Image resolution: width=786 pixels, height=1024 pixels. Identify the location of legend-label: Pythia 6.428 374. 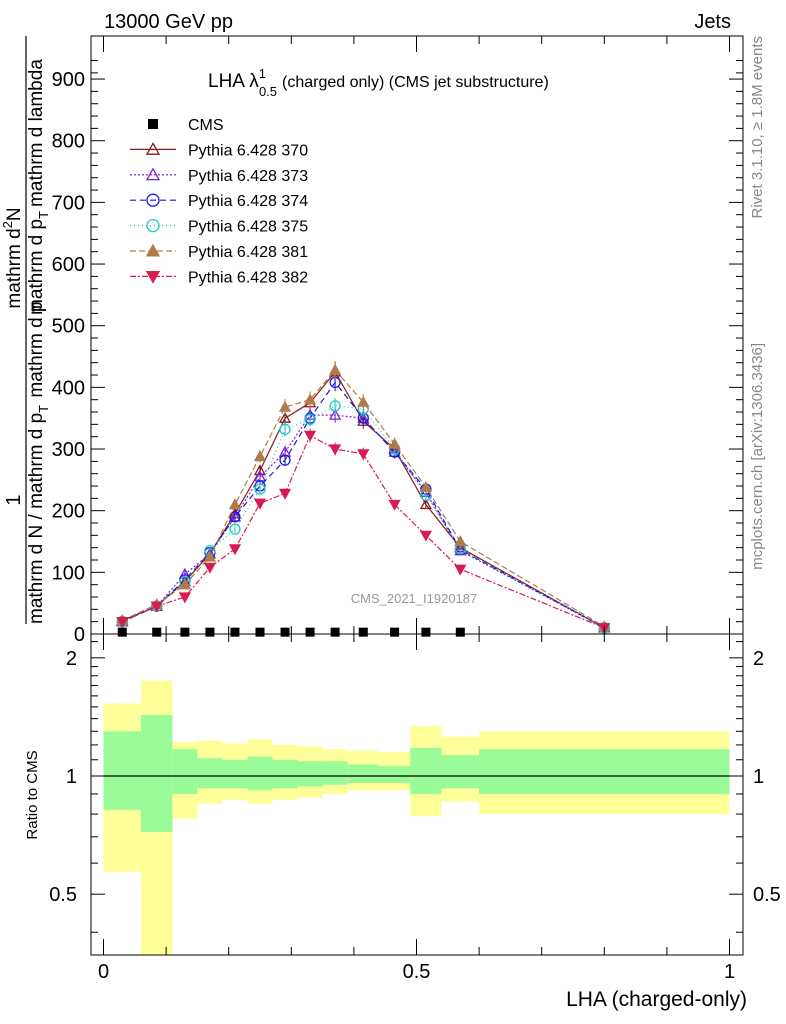
(248, 201).